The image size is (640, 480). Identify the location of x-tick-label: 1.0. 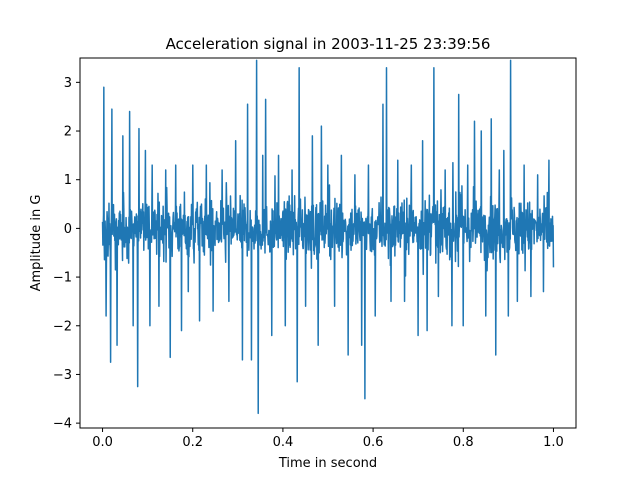
(553, 442).